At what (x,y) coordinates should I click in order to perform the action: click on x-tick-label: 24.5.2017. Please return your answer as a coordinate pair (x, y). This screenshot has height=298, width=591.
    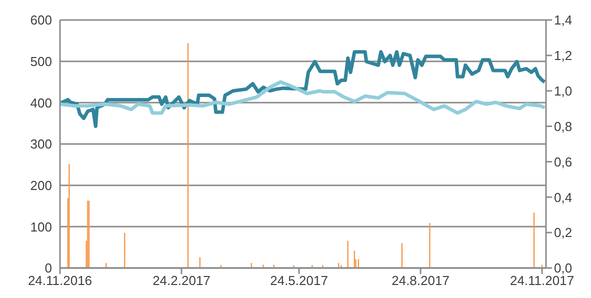
    Looking at the image, I should click on (299, 280).